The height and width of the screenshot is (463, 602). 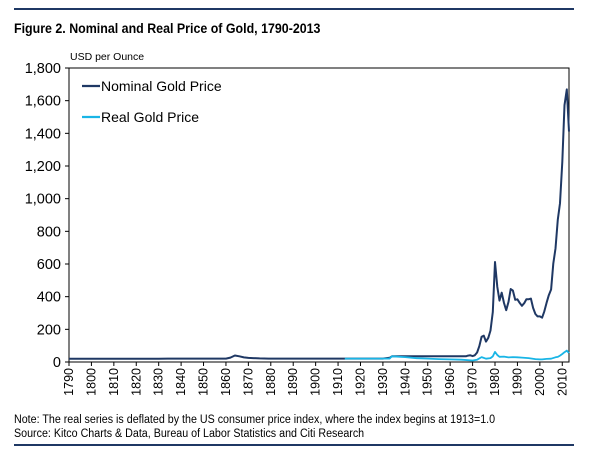 I want to click on x-tick-label: 1860, so click(x=226, y=382).